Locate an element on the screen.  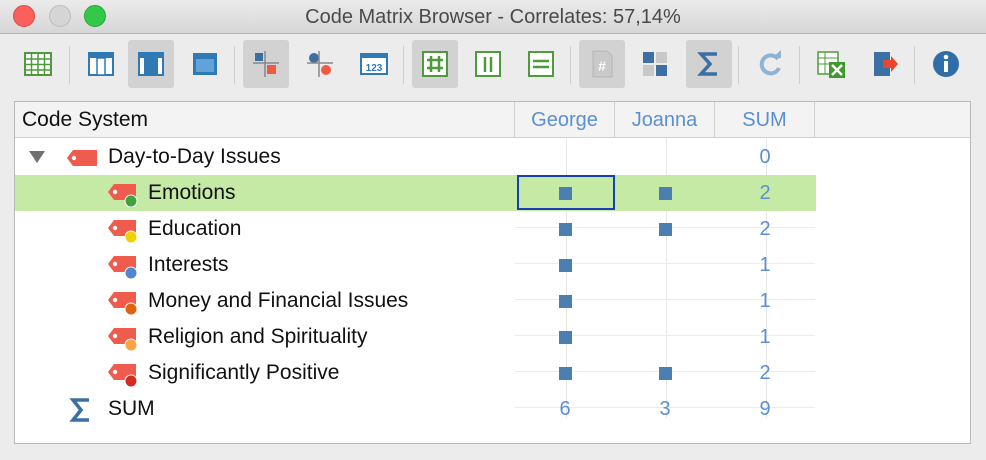
expand-triangle-icon is located at coordinates (37, 157).